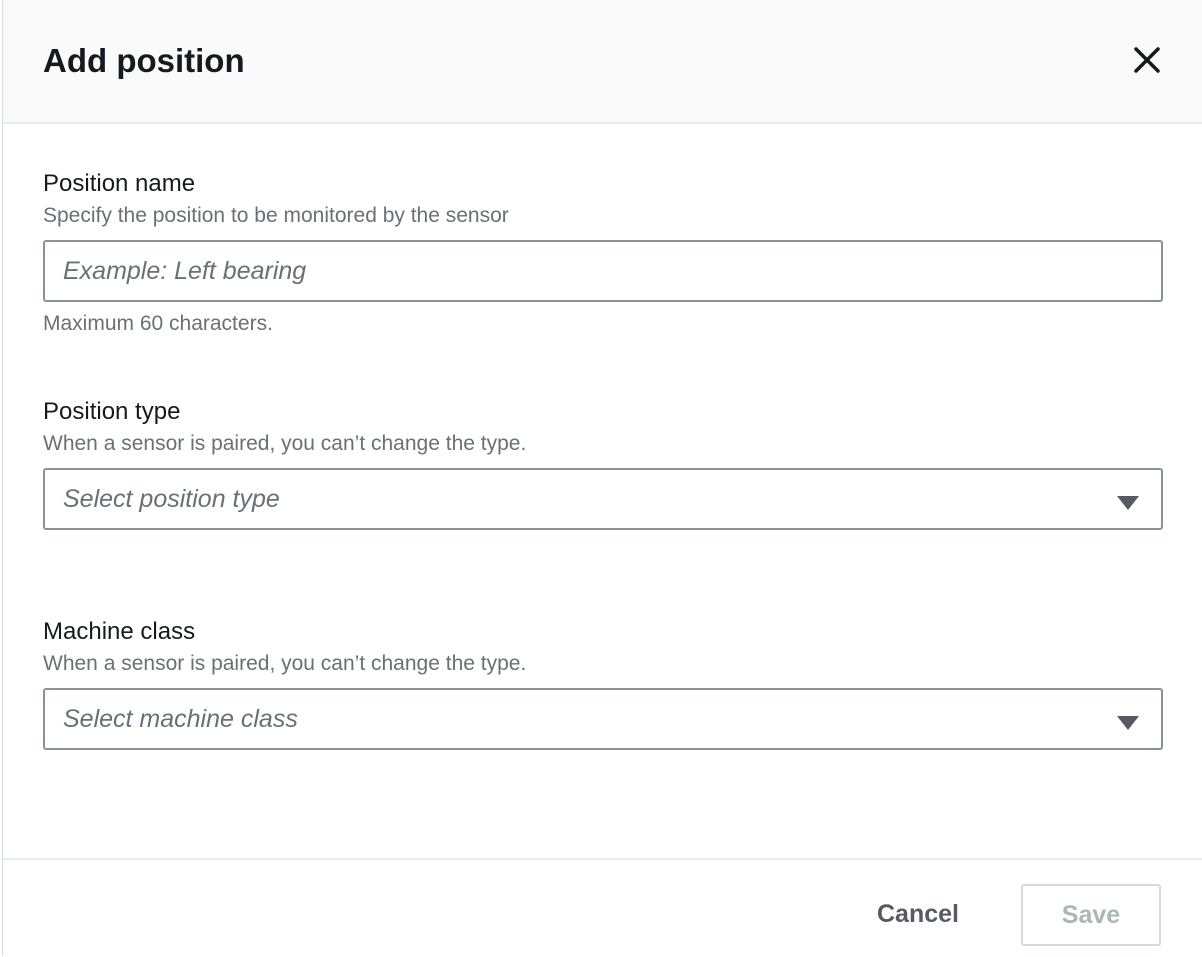 The width and height of the screenshot is (1202, 957). I want to click on position-name-constraint: Maximum 60 characters., so click(158, 323).